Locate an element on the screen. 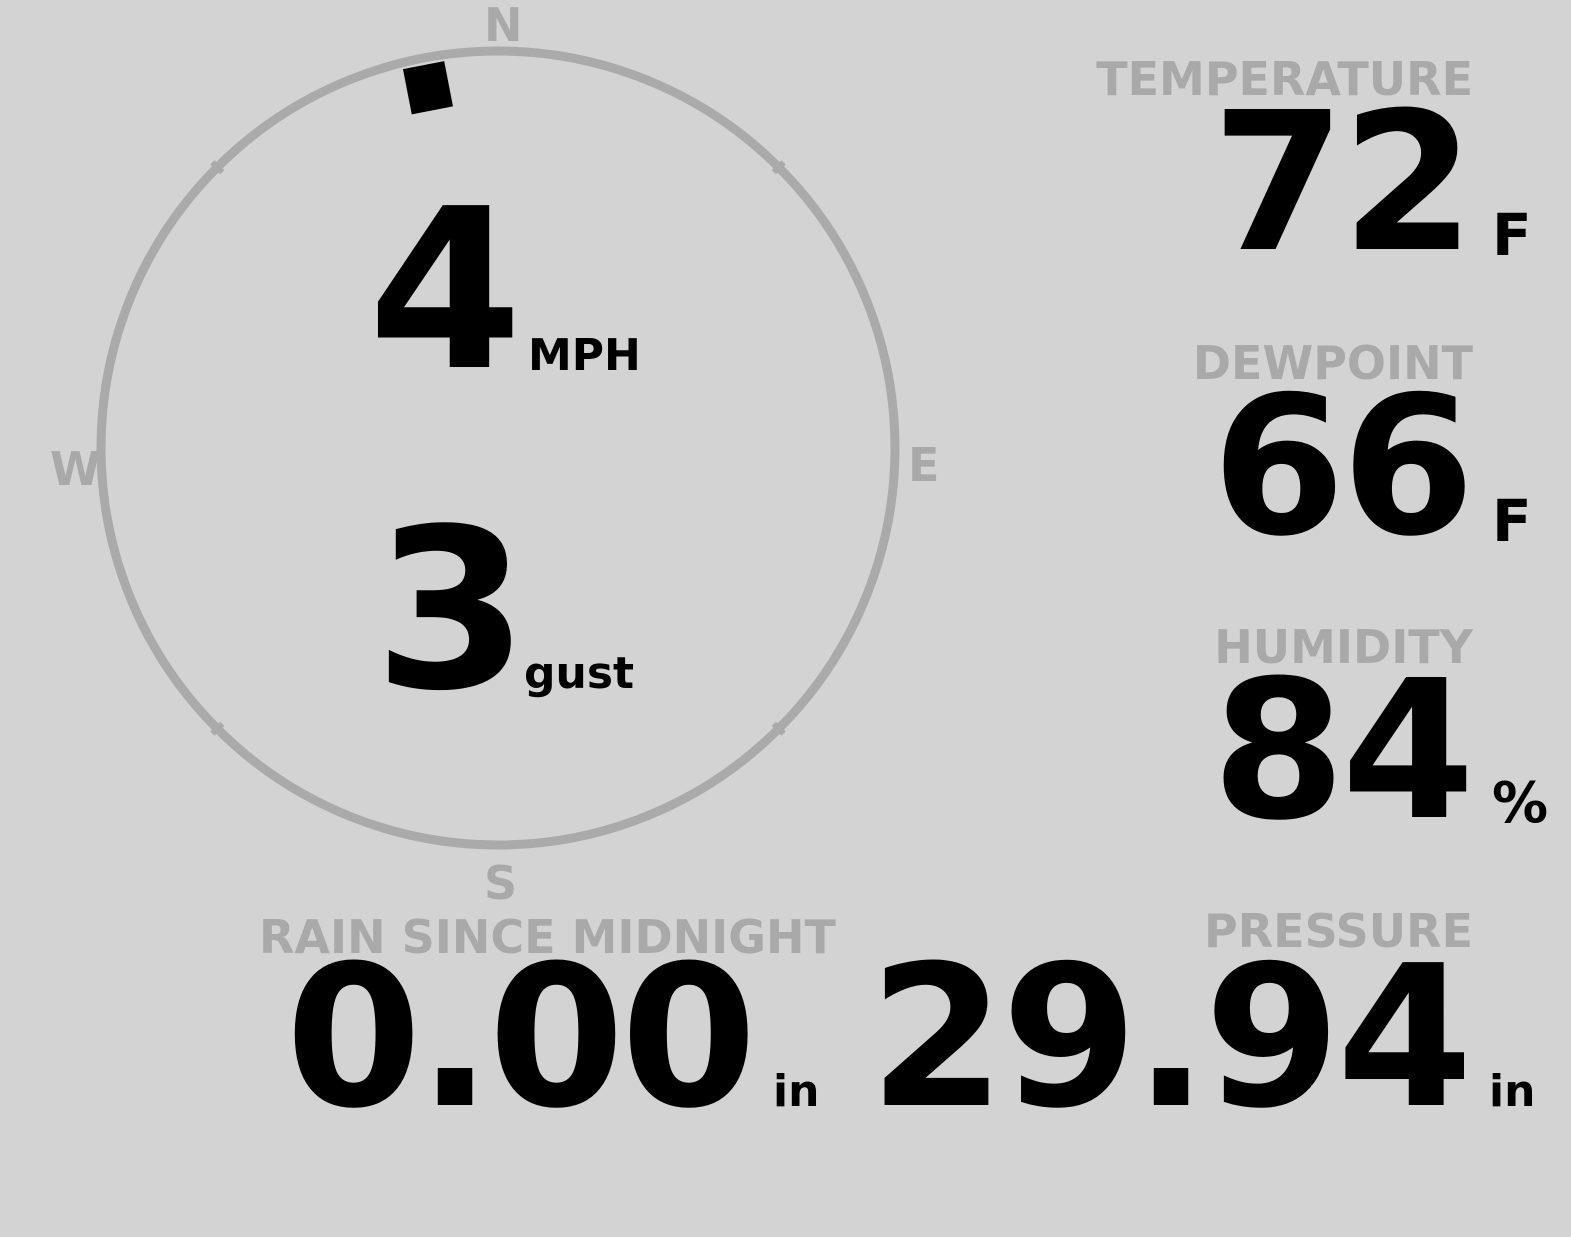  temperature-unit: F is located at coordinates (1512, 235).